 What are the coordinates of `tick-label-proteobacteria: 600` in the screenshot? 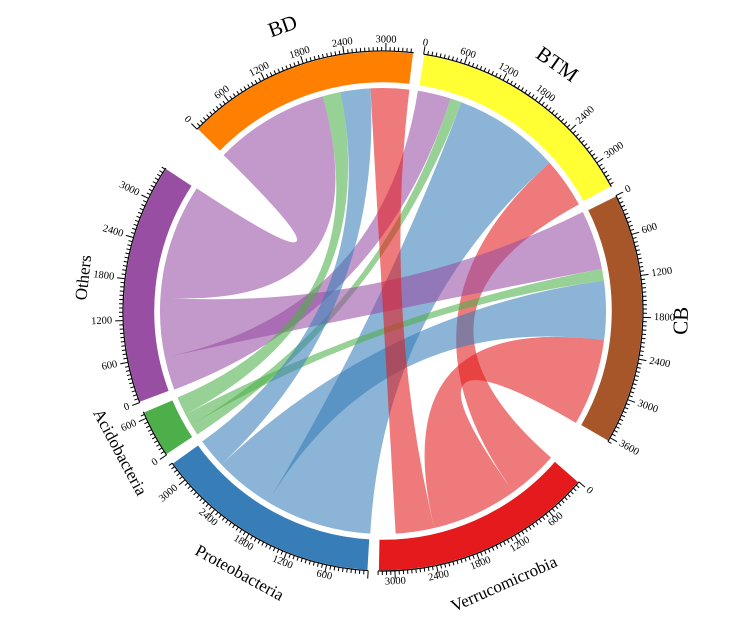 It's located at (324, 575).